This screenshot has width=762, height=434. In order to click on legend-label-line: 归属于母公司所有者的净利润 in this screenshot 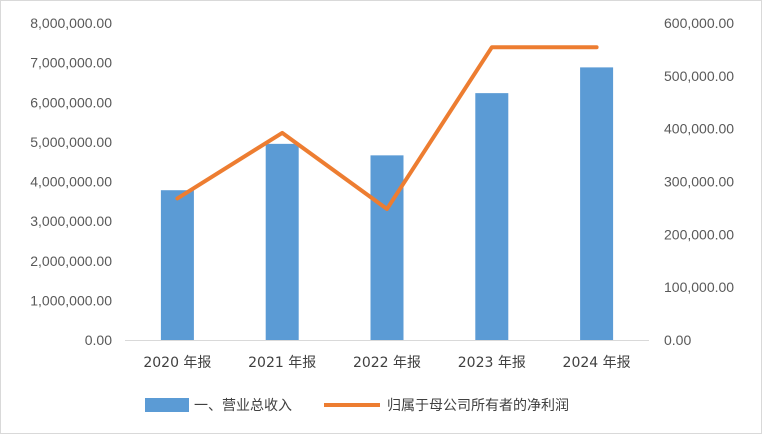, I will do `click(478, 405)`.